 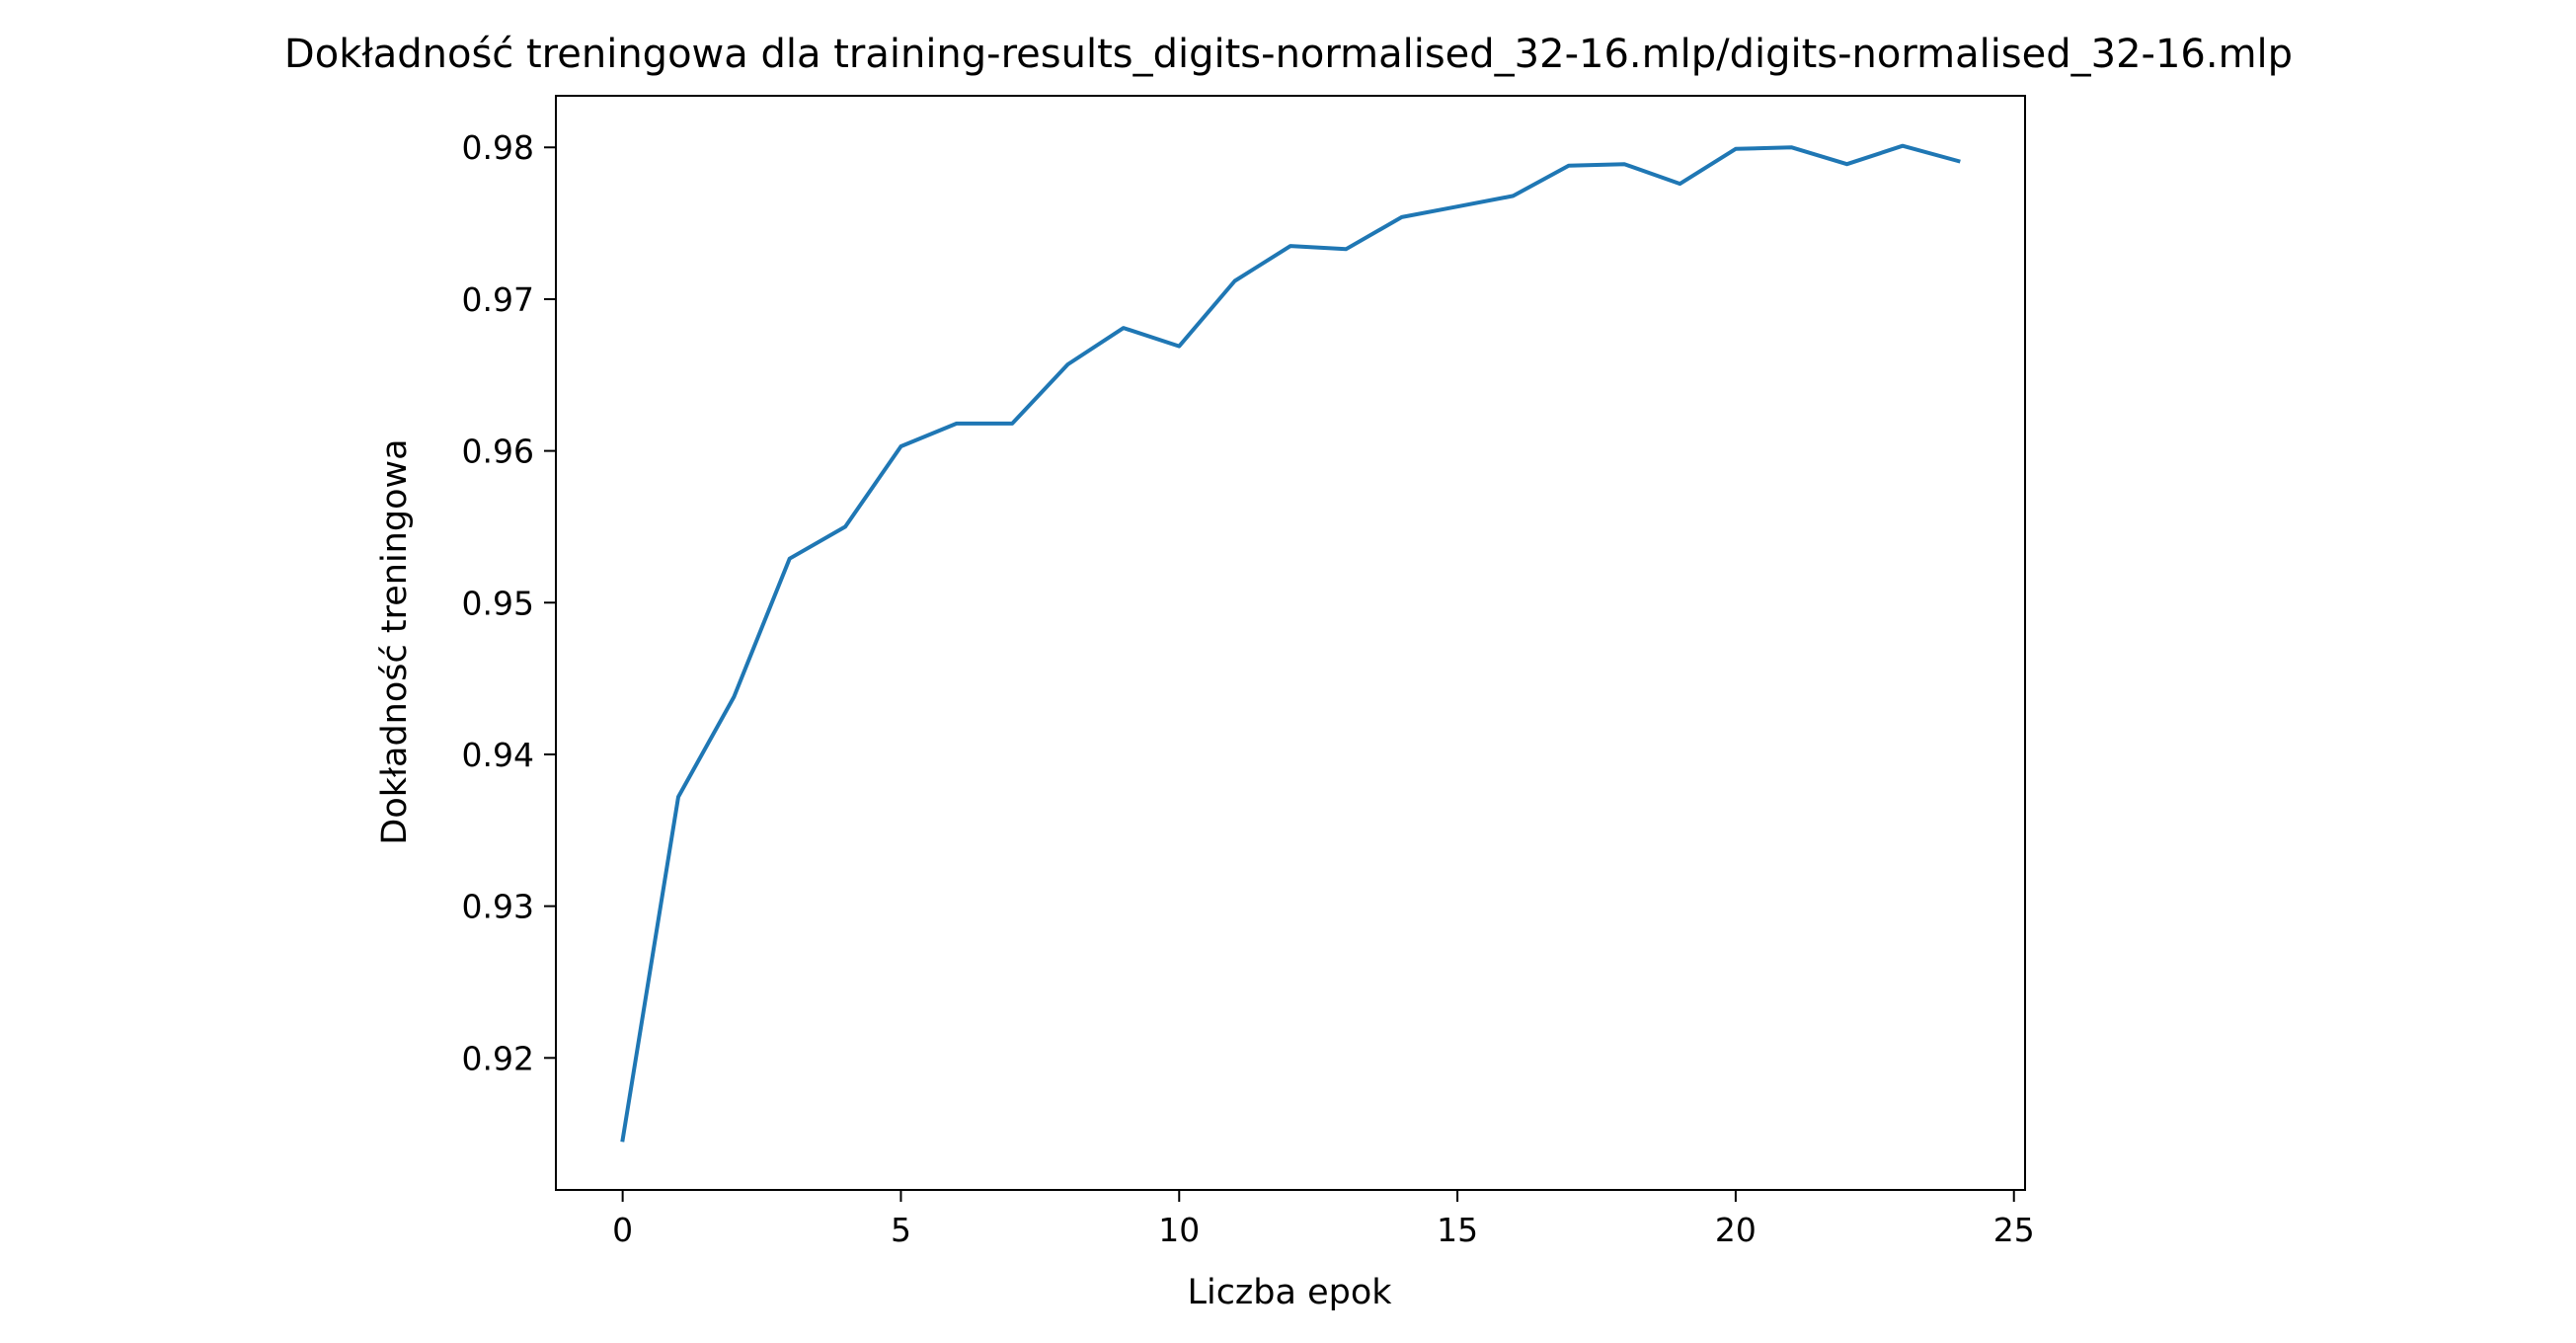 What do you see at coordinates (2014, 1230) in the screenshot?
I see `x-tick-label: 25` at bounding box center [2014, 1230].